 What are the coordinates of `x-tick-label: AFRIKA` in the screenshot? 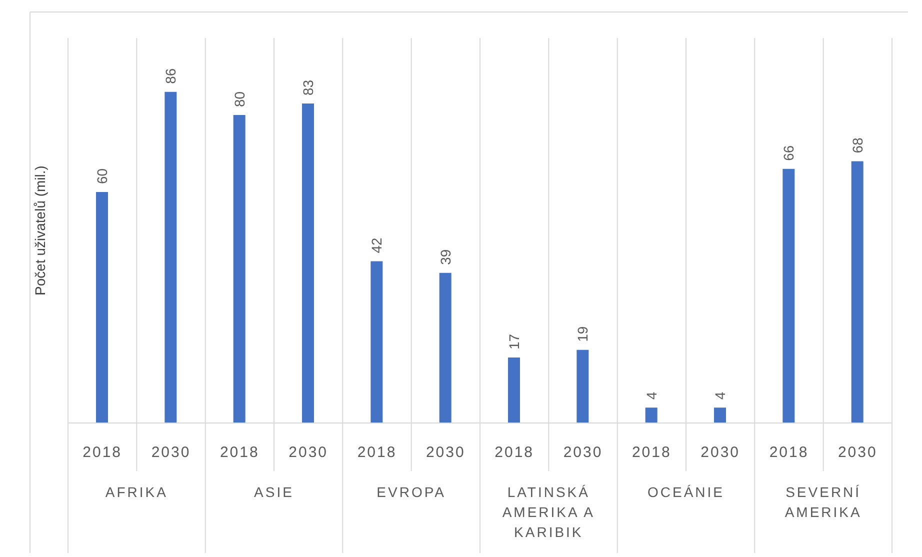 It's located at (136, 492).